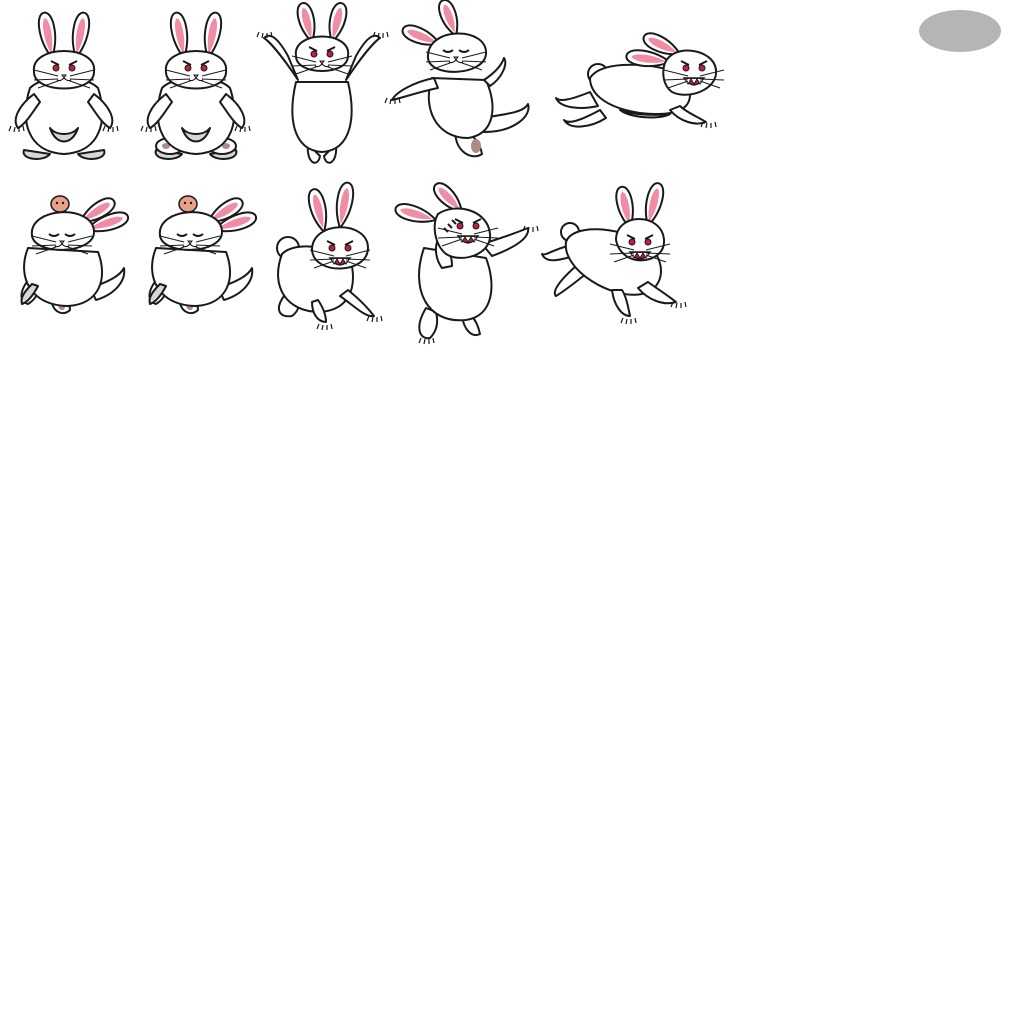 This screenshot has height=1024, width=1024. I want to click on rabbit-sprite-crouch-snarl, so click(329, 256).